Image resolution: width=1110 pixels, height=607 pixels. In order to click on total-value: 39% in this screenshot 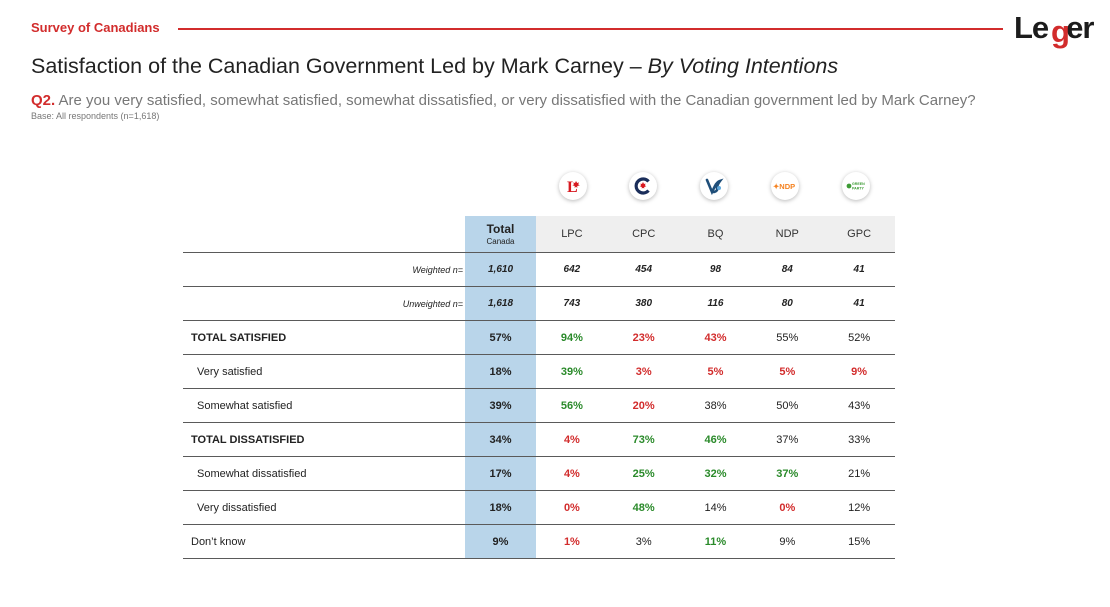, I will do `click(500, 405)`.